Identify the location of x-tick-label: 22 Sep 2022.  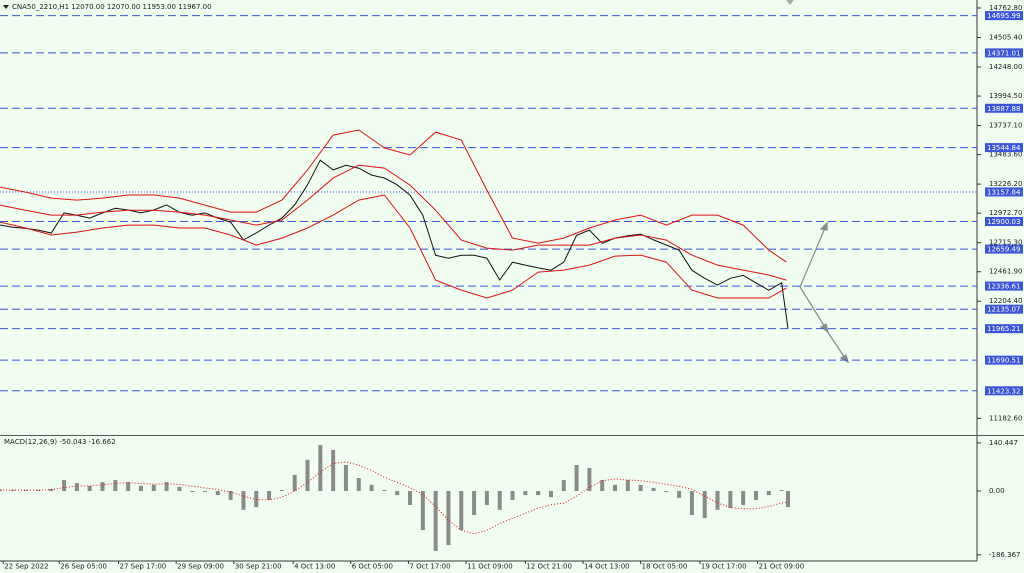
(26, 567).